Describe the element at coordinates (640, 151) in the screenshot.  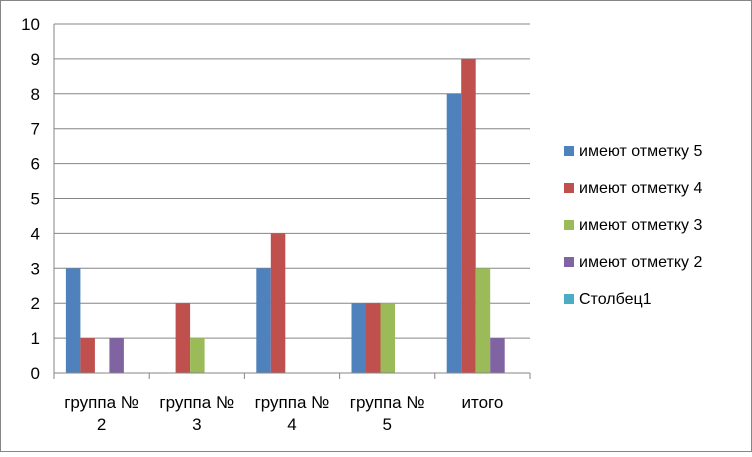
I see `legend-label: имеют отметку 5` at that location.